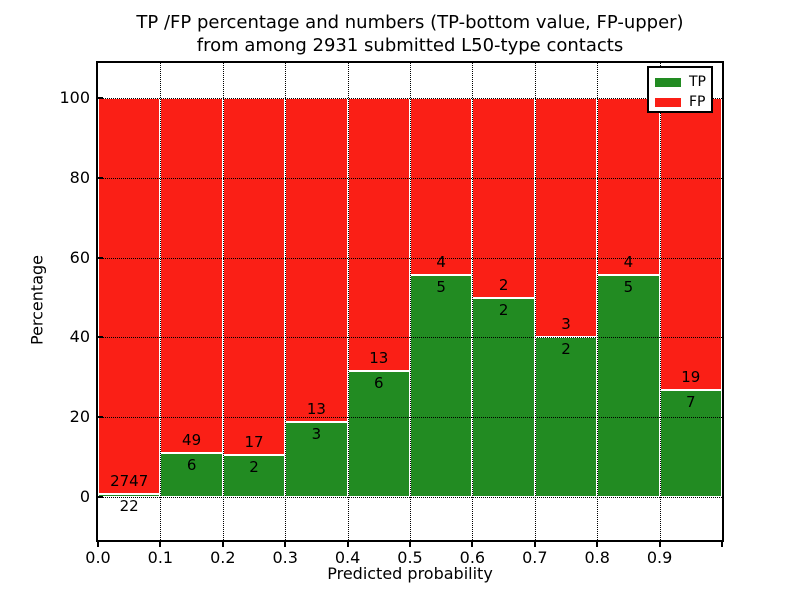 Image resolution: width=800 pixels, height=600 pixels. Describe the element at coordinates (79, 257) in the screenshot. I see `y-tick-label: 60` at that location.